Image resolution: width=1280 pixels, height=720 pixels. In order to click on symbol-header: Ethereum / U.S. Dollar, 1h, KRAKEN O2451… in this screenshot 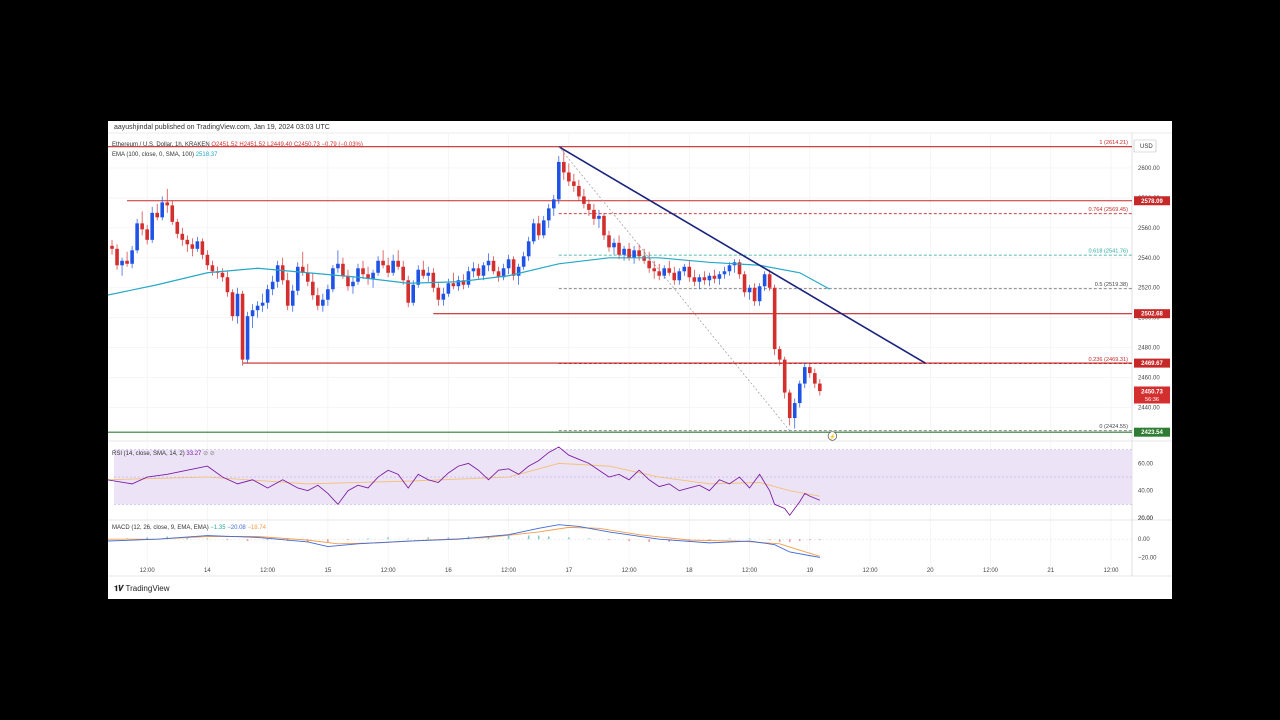, I will do `click(237, 145)`.